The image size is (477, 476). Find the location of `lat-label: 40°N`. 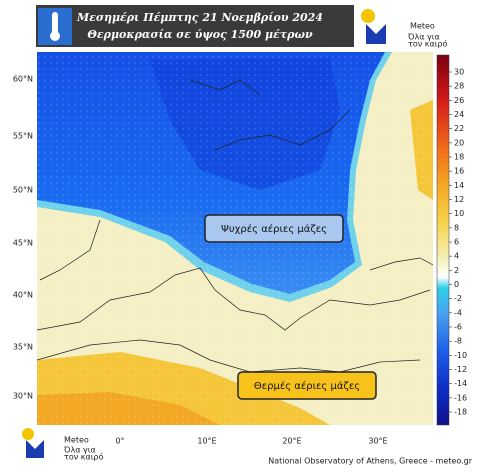

lat-label: 40°N is located at coordinates (23, 295).